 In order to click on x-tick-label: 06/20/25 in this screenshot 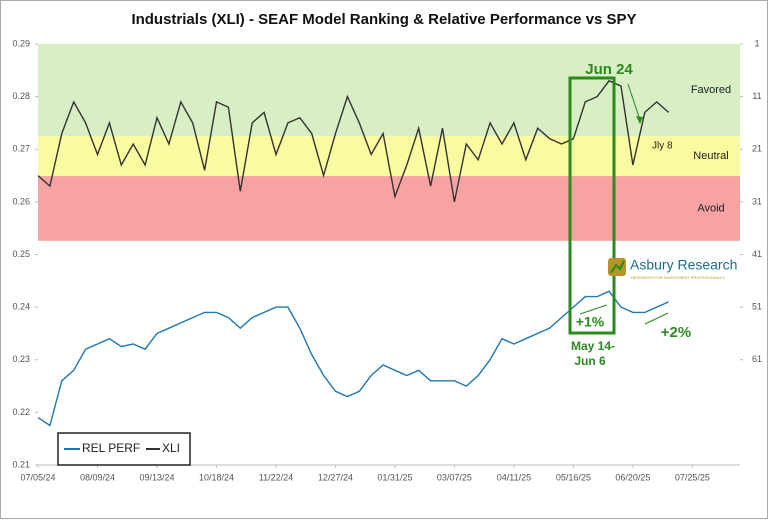, I will do `click(632, 477)`.